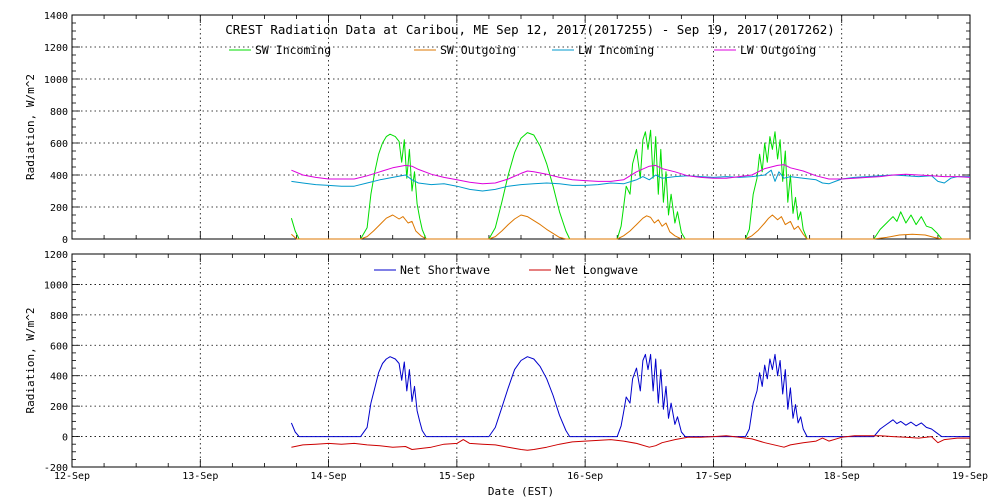 This screenshot has height=500, width=1000. What do you see at coordinates (630, 443) in the screenshot?
I see `series-line-net-longwave` at bounding box center [630, 443].